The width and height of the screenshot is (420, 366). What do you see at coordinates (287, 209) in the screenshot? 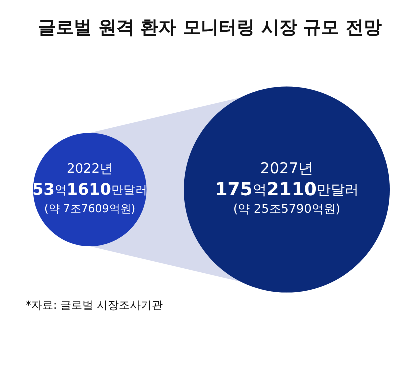
I see `text: (약 25조5790억원)` at bounding box center [287, 209].